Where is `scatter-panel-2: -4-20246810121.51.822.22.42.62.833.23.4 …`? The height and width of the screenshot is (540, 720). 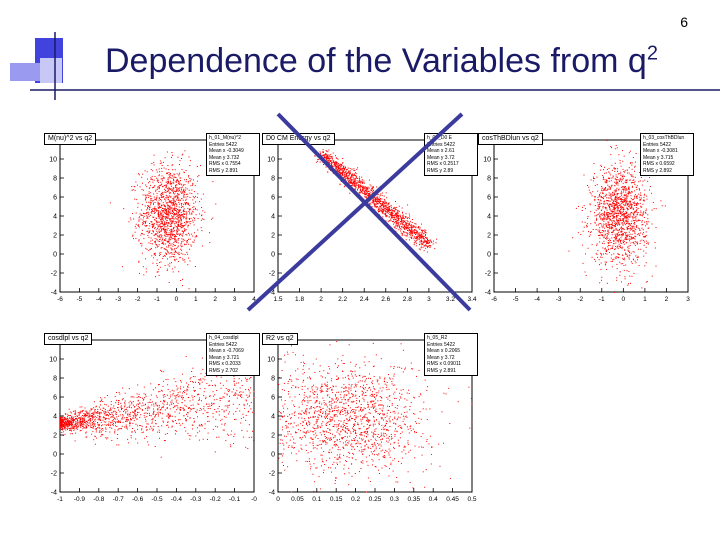 scatter-panel-2: -4-20246810121.51.822.22.42.62.833.23.4 … is located at coordinates (368, 219).